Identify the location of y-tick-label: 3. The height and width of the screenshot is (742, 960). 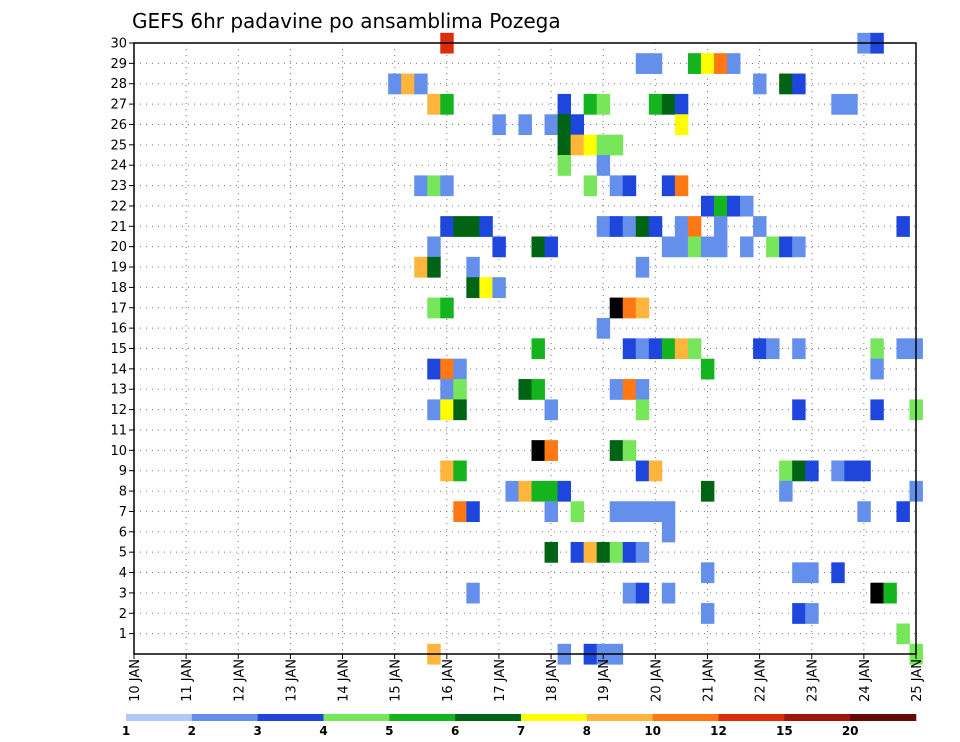
(123, 593).